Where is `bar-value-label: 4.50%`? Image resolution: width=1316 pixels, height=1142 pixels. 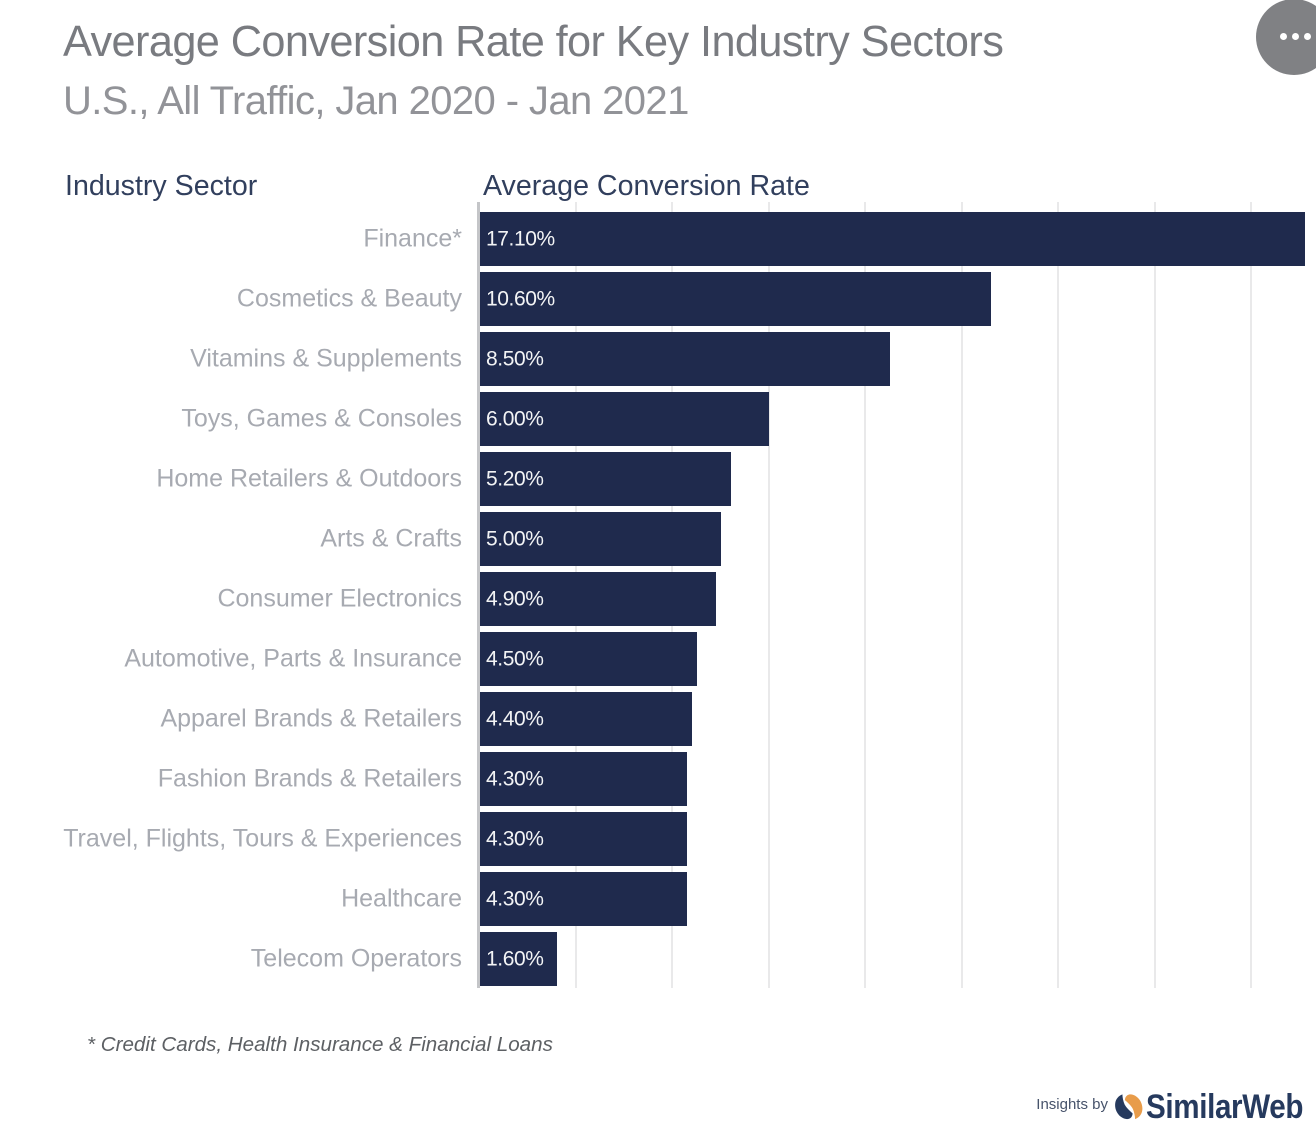 bar-value-label: 4.50% is located at coordinates (515, 658).